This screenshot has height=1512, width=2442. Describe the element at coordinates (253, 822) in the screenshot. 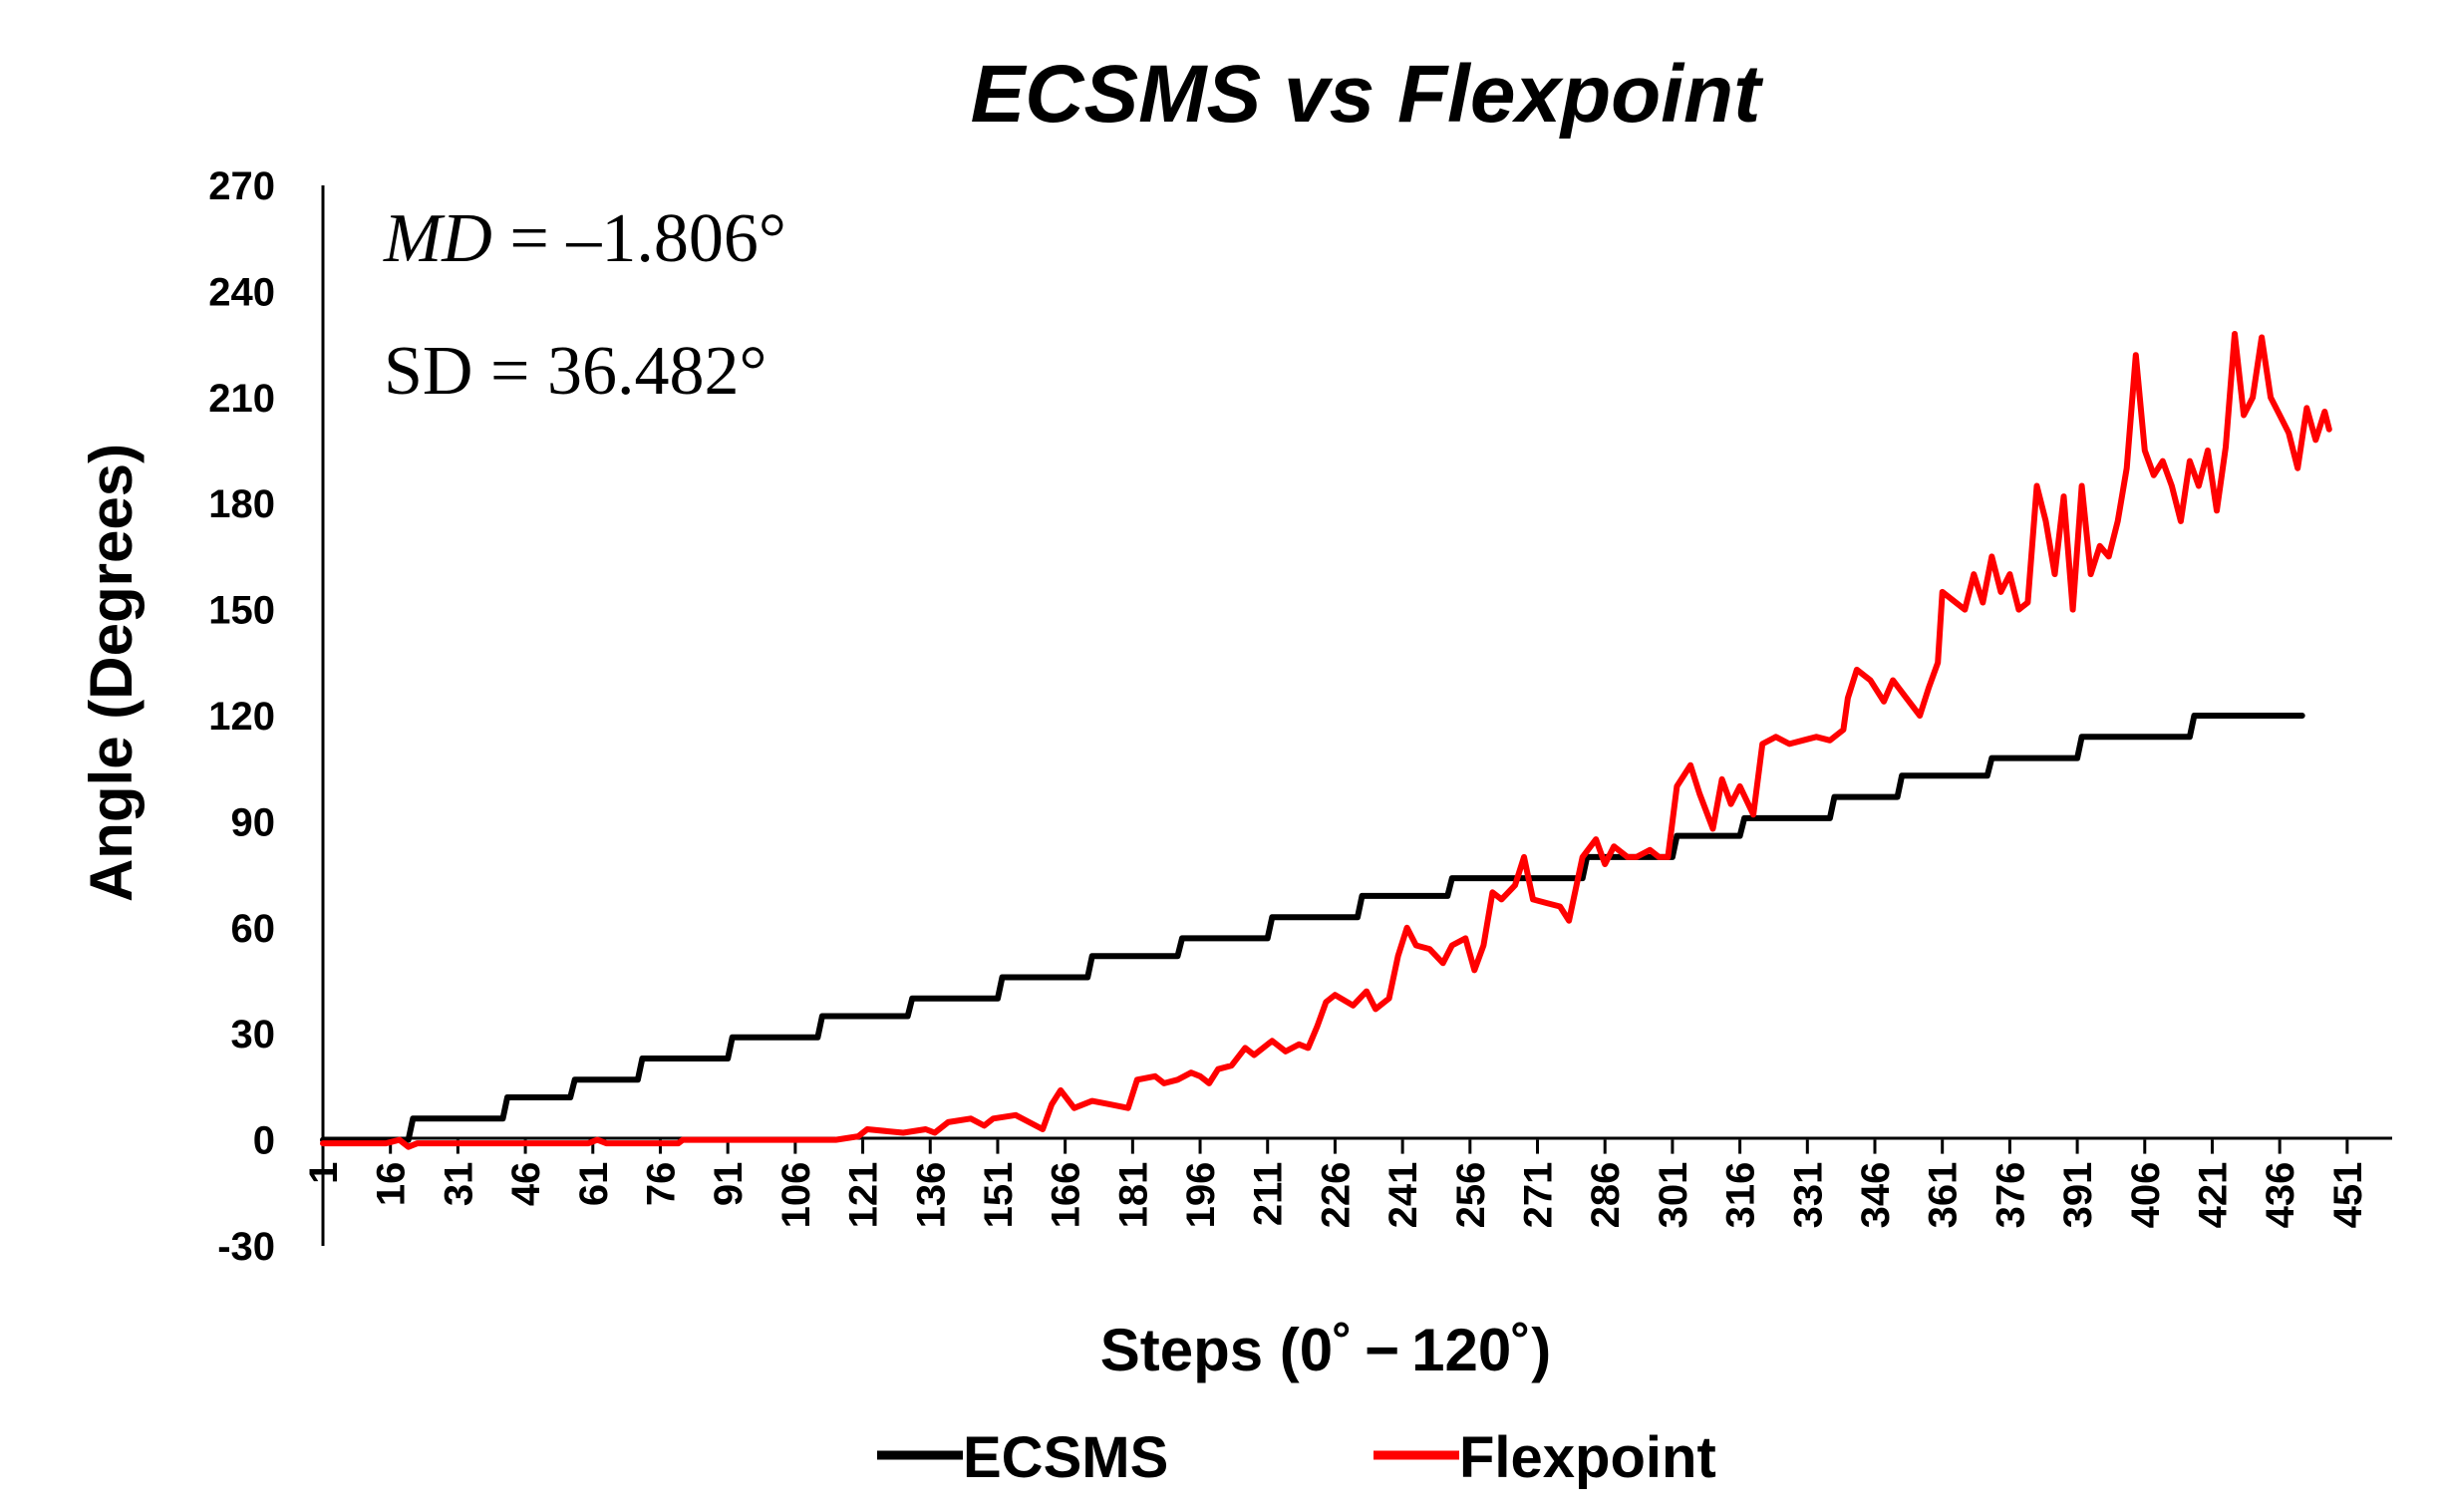

I see `y-tick-label: 90` at that location.